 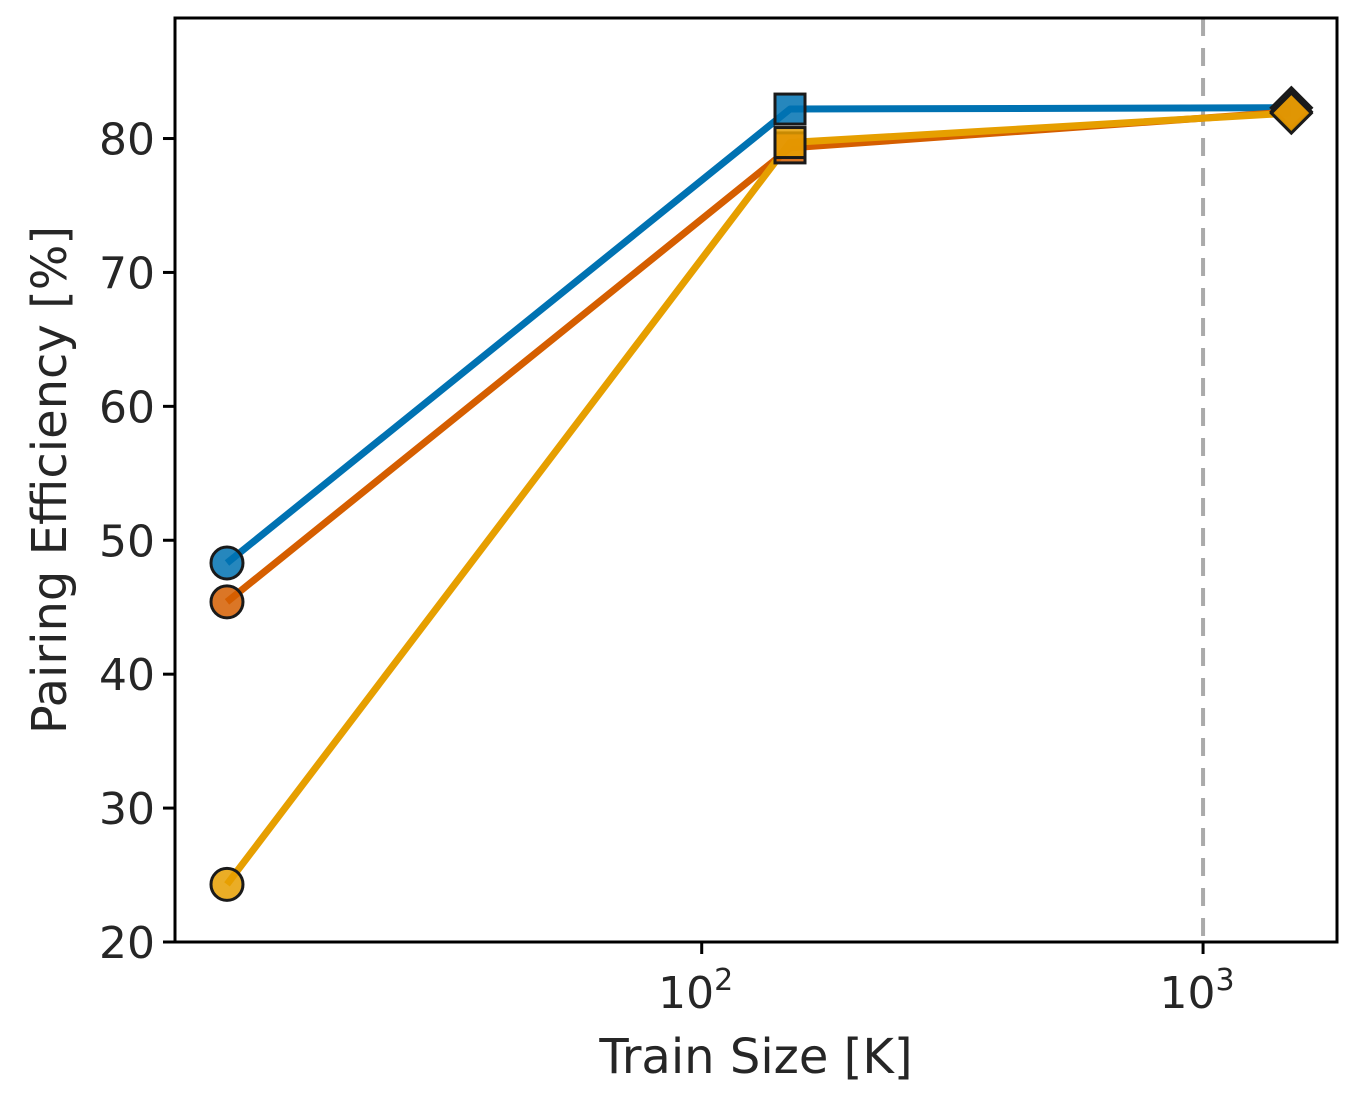 I want to click on series-orange-point-circle, so click(x=227, y=602).